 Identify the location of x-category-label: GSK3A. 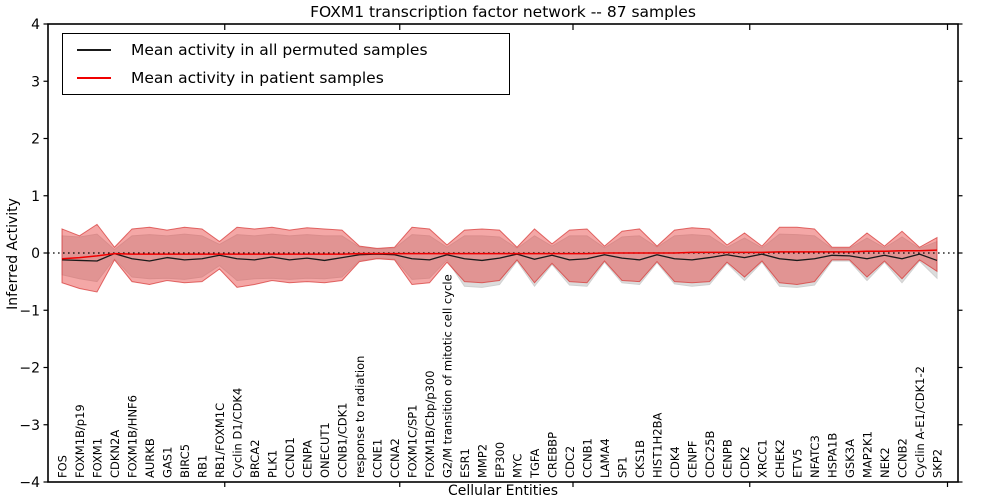
(850, 458).